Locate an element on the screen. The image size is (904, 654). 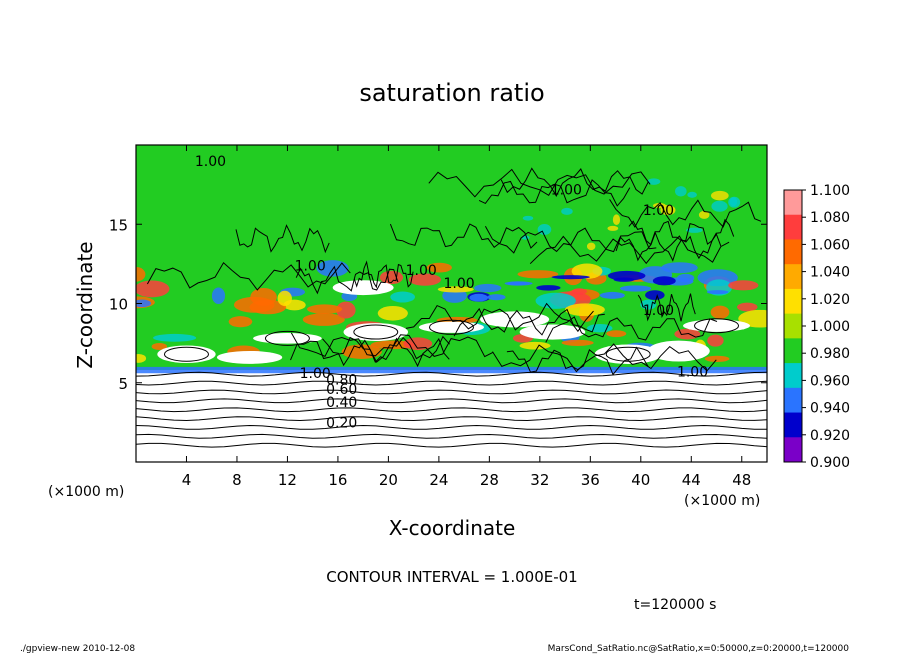
colorbar-label: 1.040 is located at coordinates (830, 273).